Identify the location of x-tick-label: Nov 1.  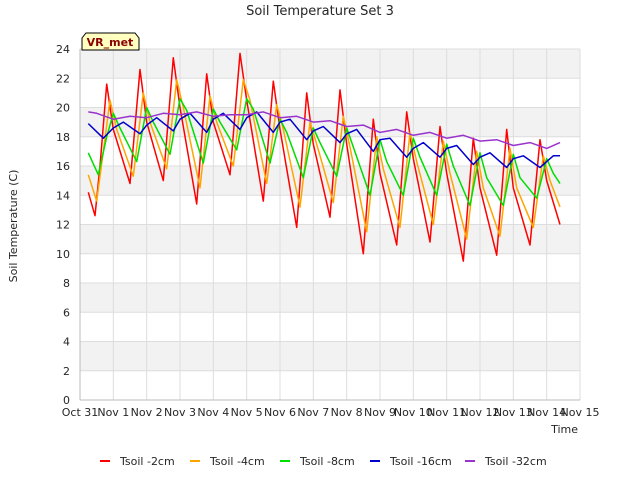
(113, 412).